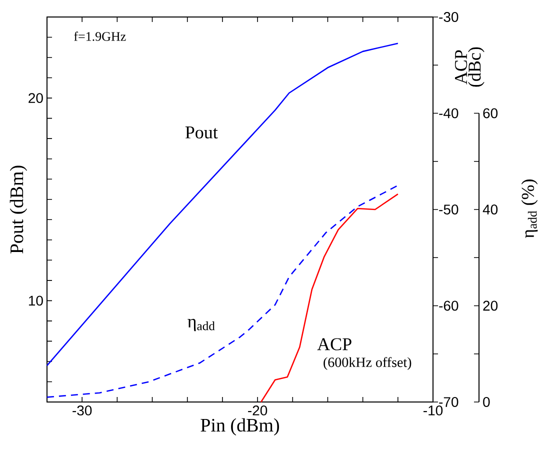  Describe the element at coordinates (100, 36) in the screenshot. I see `annotation: f=1.9GHz` at that location.